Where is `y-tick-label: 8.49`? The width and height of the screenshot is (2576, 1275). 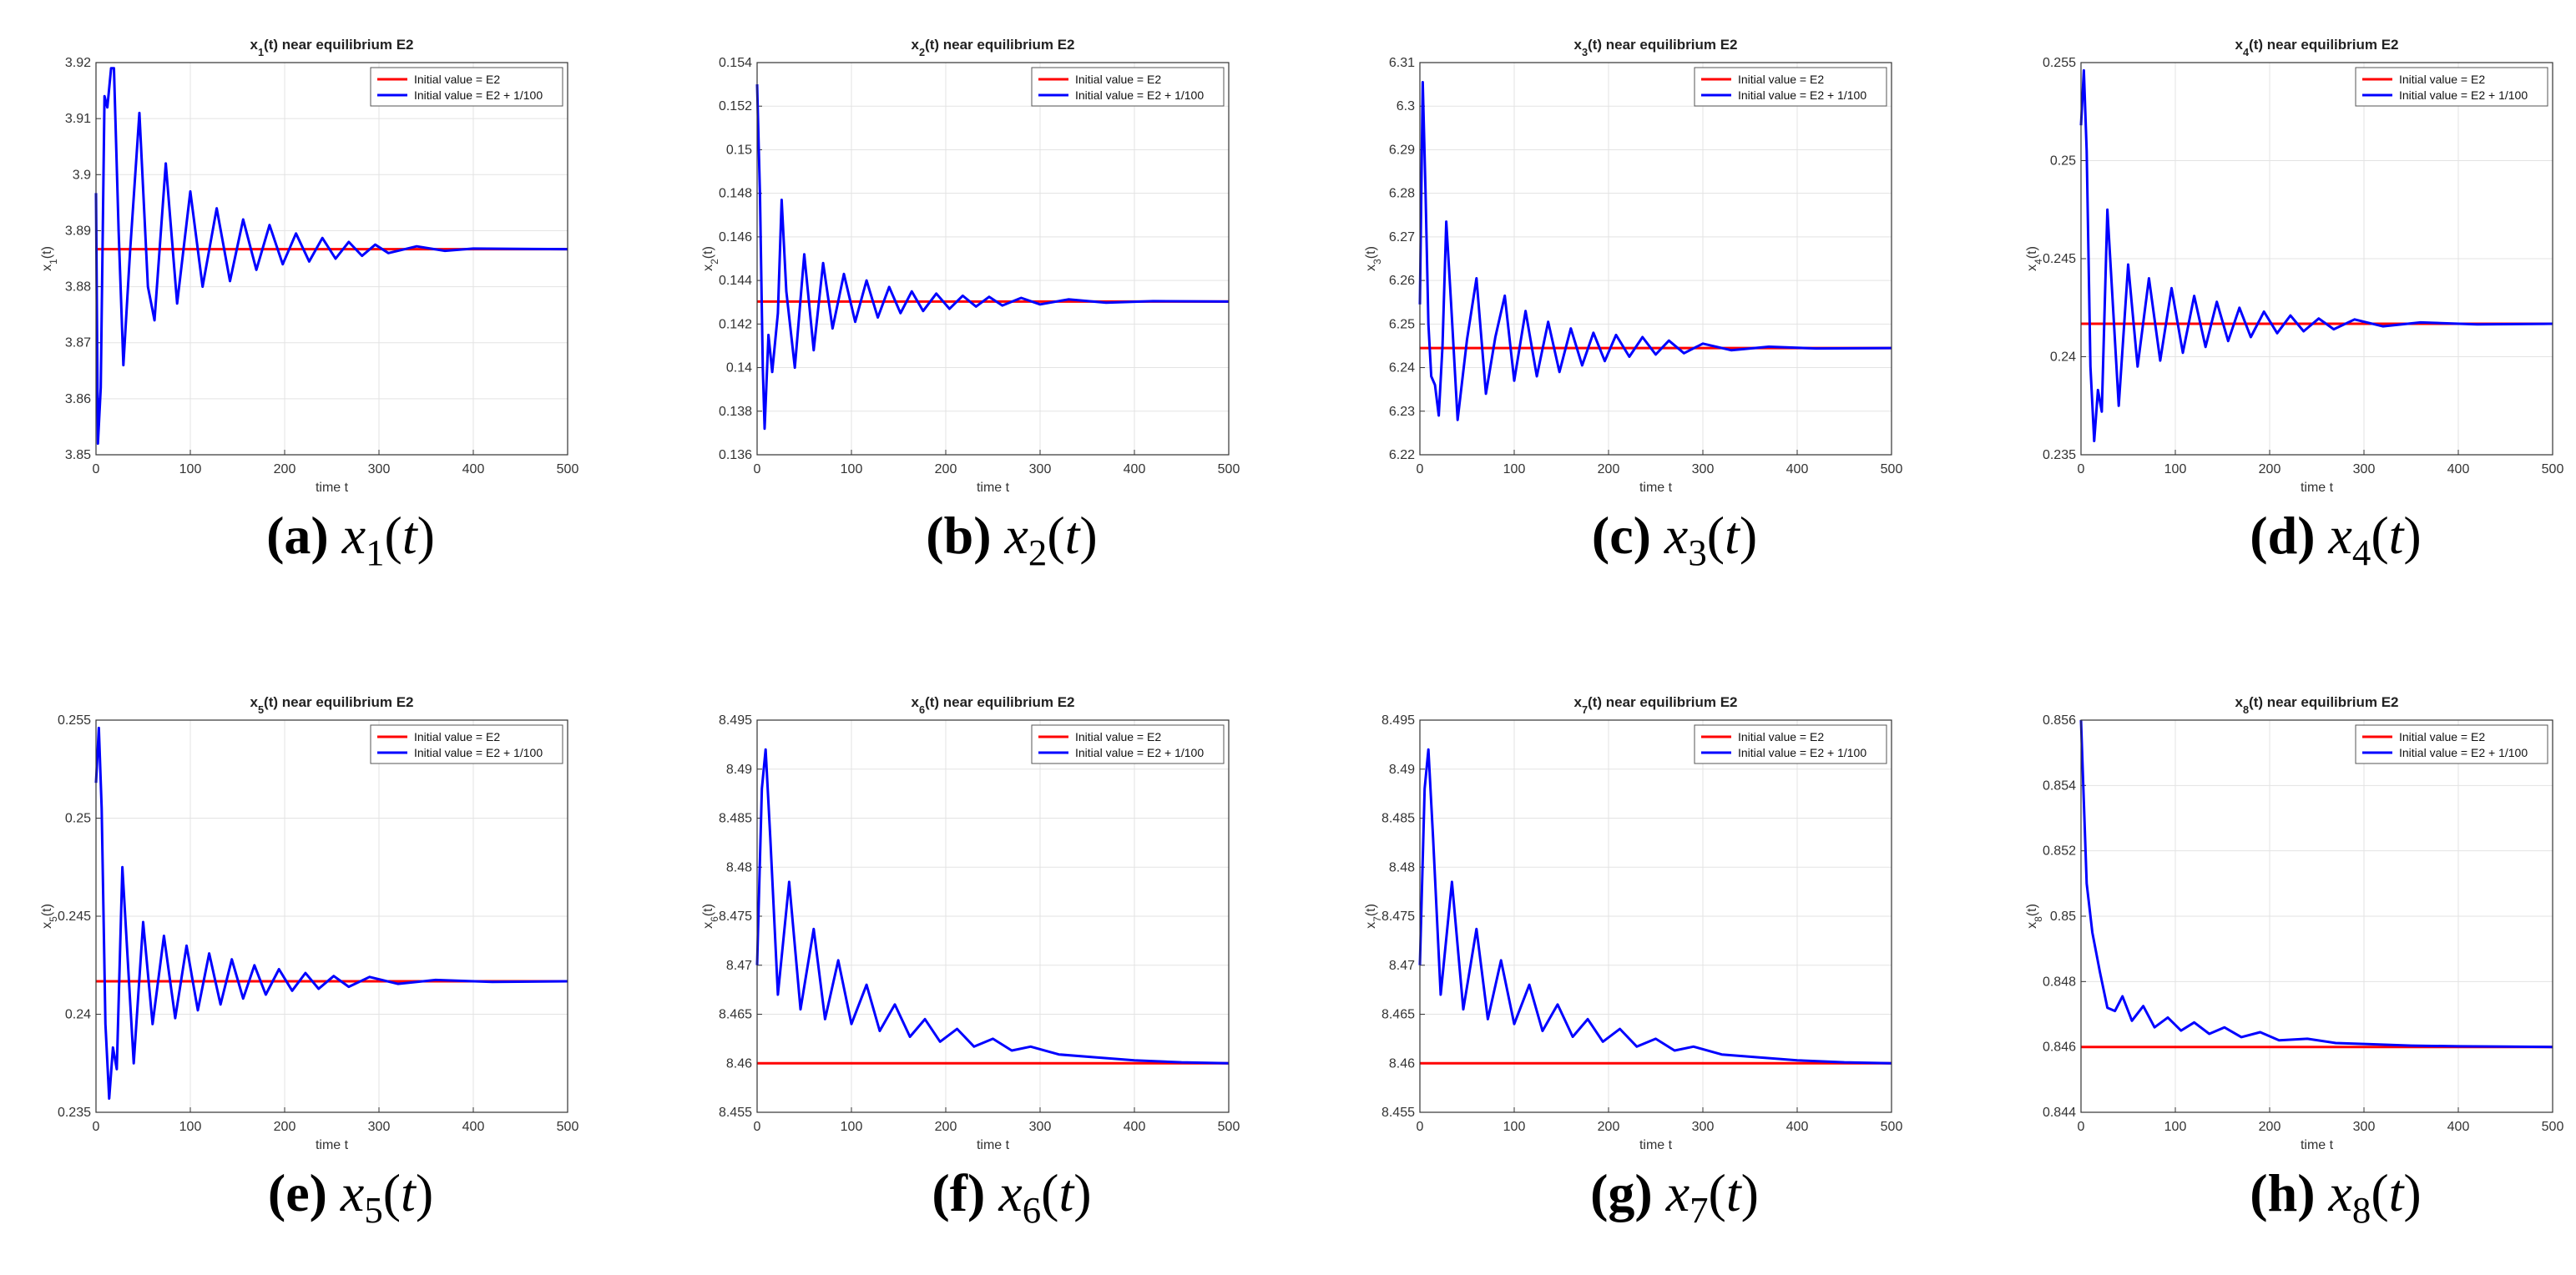
y-tick-label: 8.49 is located at coordinates (1402, 770).